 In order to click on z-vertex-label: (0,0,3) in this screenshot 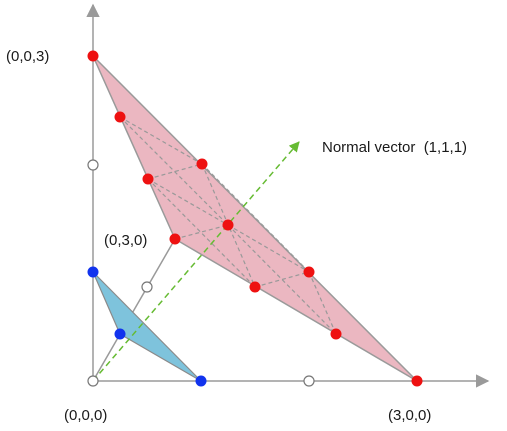, I will do `click(27, 56)`.